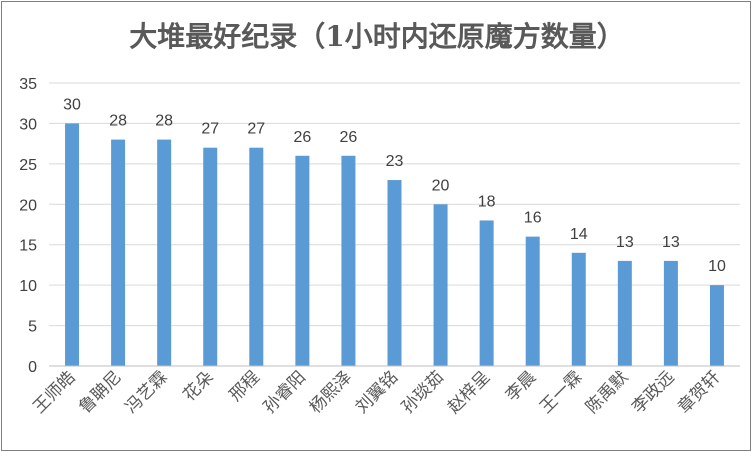 The width and height of the screenshot is (752, 452). What do you see at coordinates (521, 386) in the screenshot?
I see `category-label: 李晨` at bounding box center [521, 386].